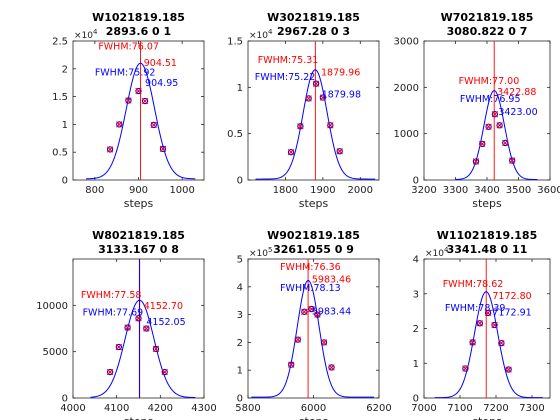 The image size is (560, 420). Describe the element at coordinates (60, 153) in the screenshot. I see `y-tick-label: 0.5` at that location.